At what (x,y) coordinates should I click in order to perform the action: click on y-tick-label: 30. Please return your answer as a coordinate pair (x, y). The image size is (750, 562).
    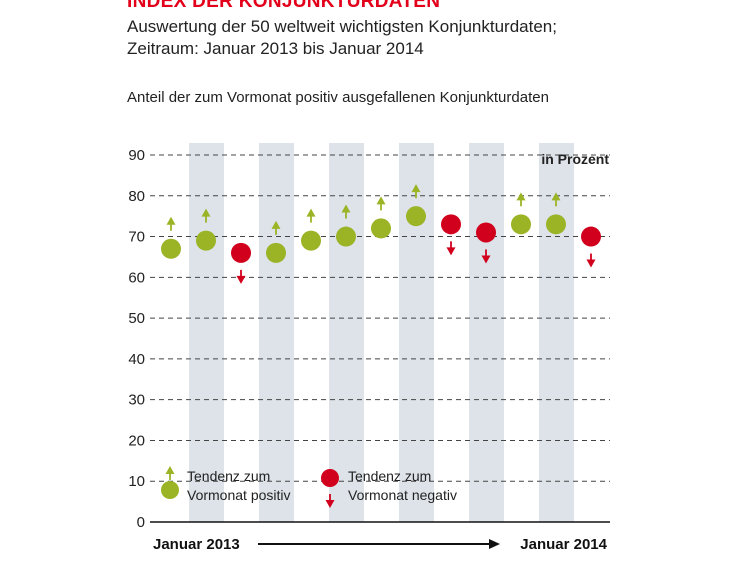
    Looking at the image, I should click on (136, 400).